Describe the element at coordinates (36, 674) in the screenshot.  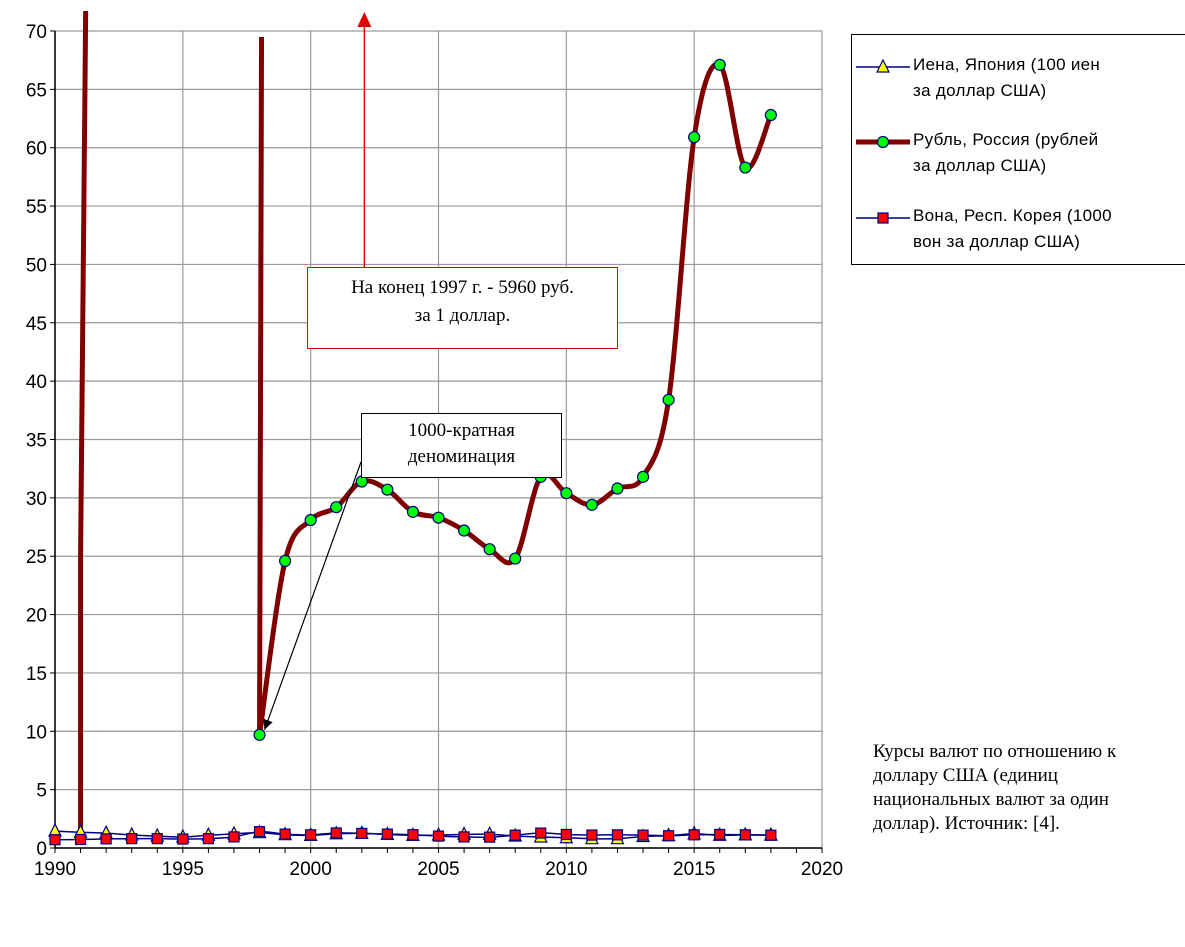
I see `y-tick-label: 15` at that location.